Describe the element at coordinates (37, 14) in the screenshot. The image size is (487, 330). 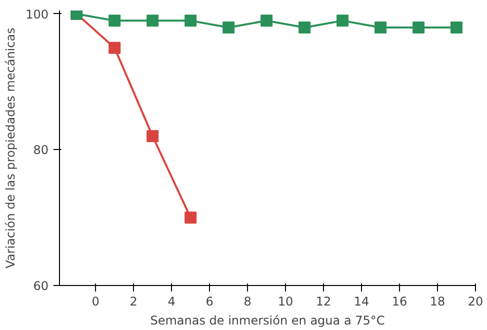
I see `y-tick-label: 100` at that location.